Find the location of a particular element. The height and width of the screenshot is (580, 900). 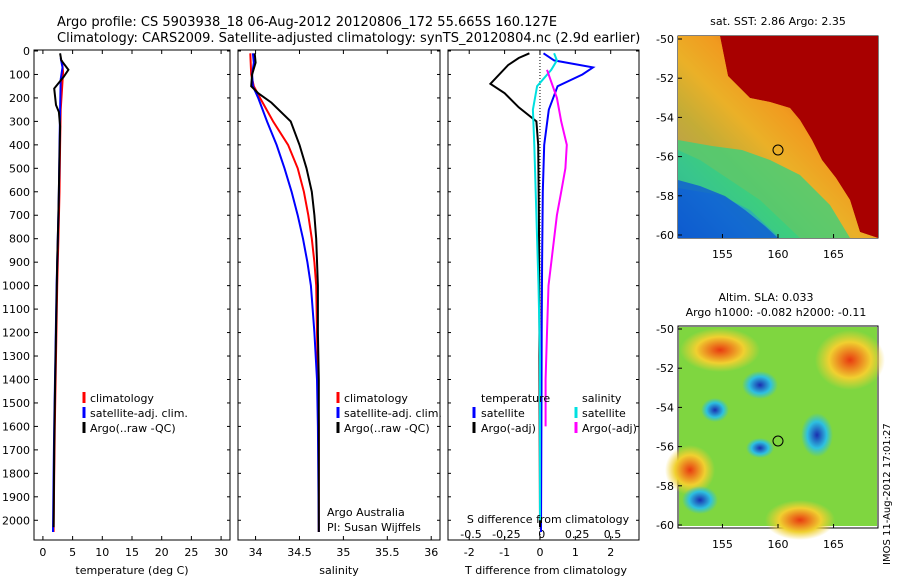

x-tick-label: 25 is located at coordinates (191, 552).